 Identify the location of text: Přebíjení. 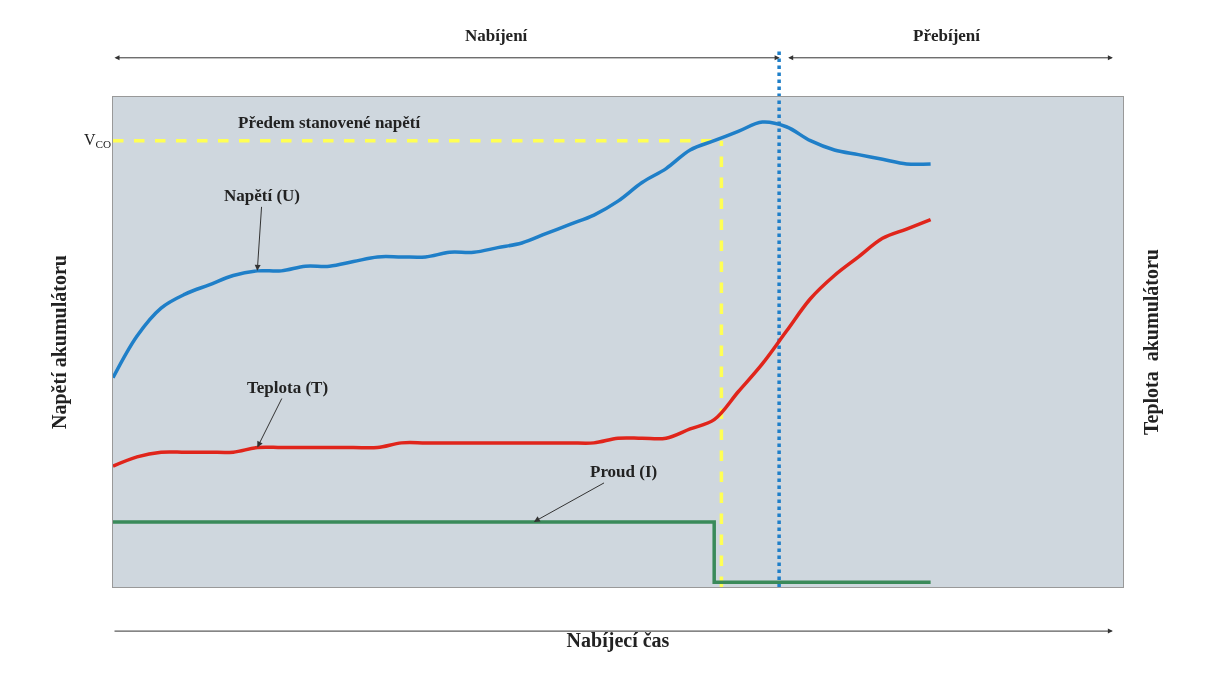
(947, 35).